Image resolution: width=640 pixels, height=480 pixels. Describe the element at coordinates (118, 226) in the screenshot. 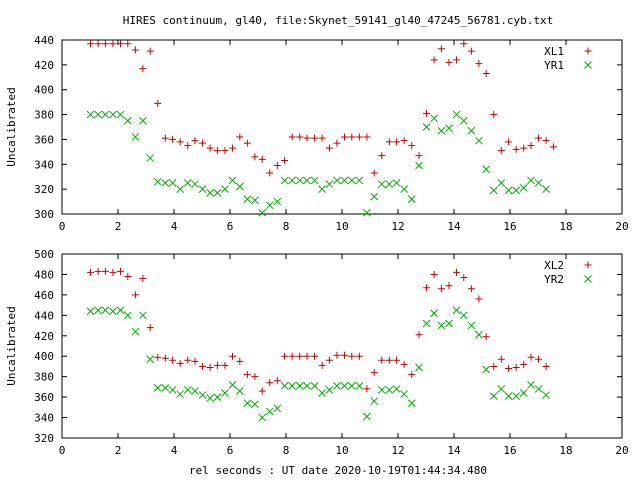

I see `x-tick-label: 2` at that location.